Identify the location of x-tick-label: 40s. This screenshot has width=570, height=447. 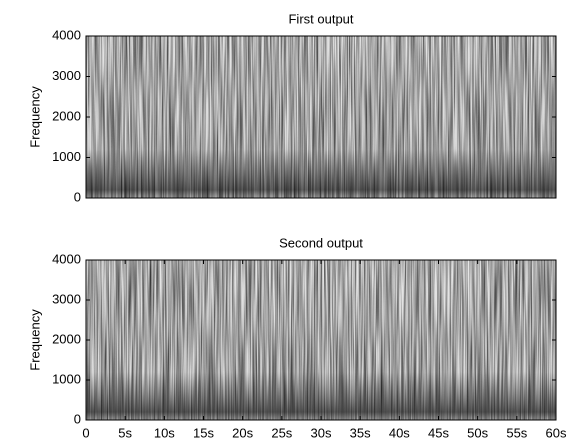
(399, 432).